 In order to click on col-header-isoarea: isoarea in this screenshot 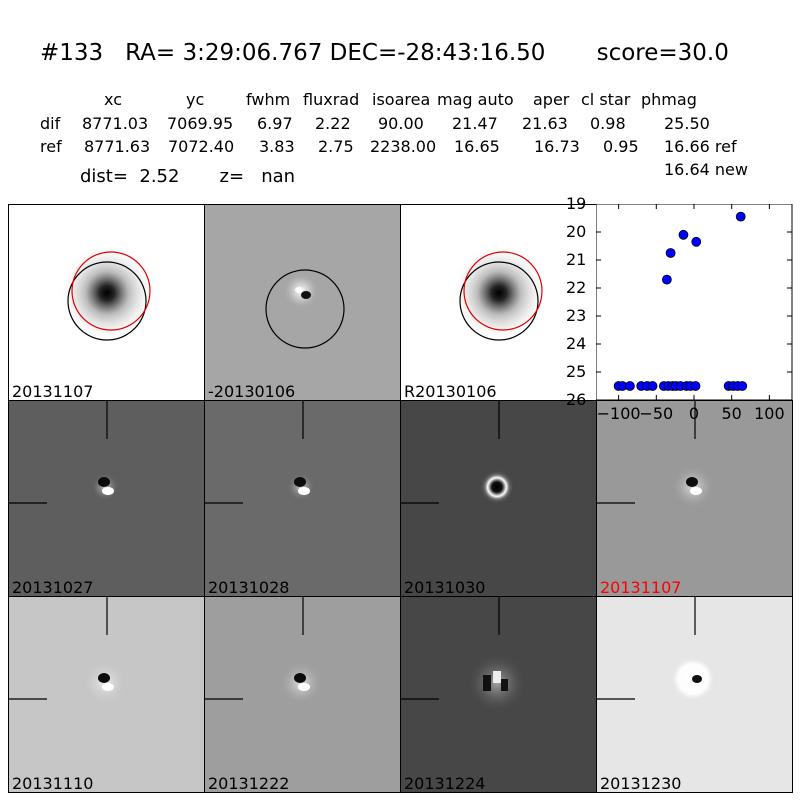, I will do `click(401, 99)`.